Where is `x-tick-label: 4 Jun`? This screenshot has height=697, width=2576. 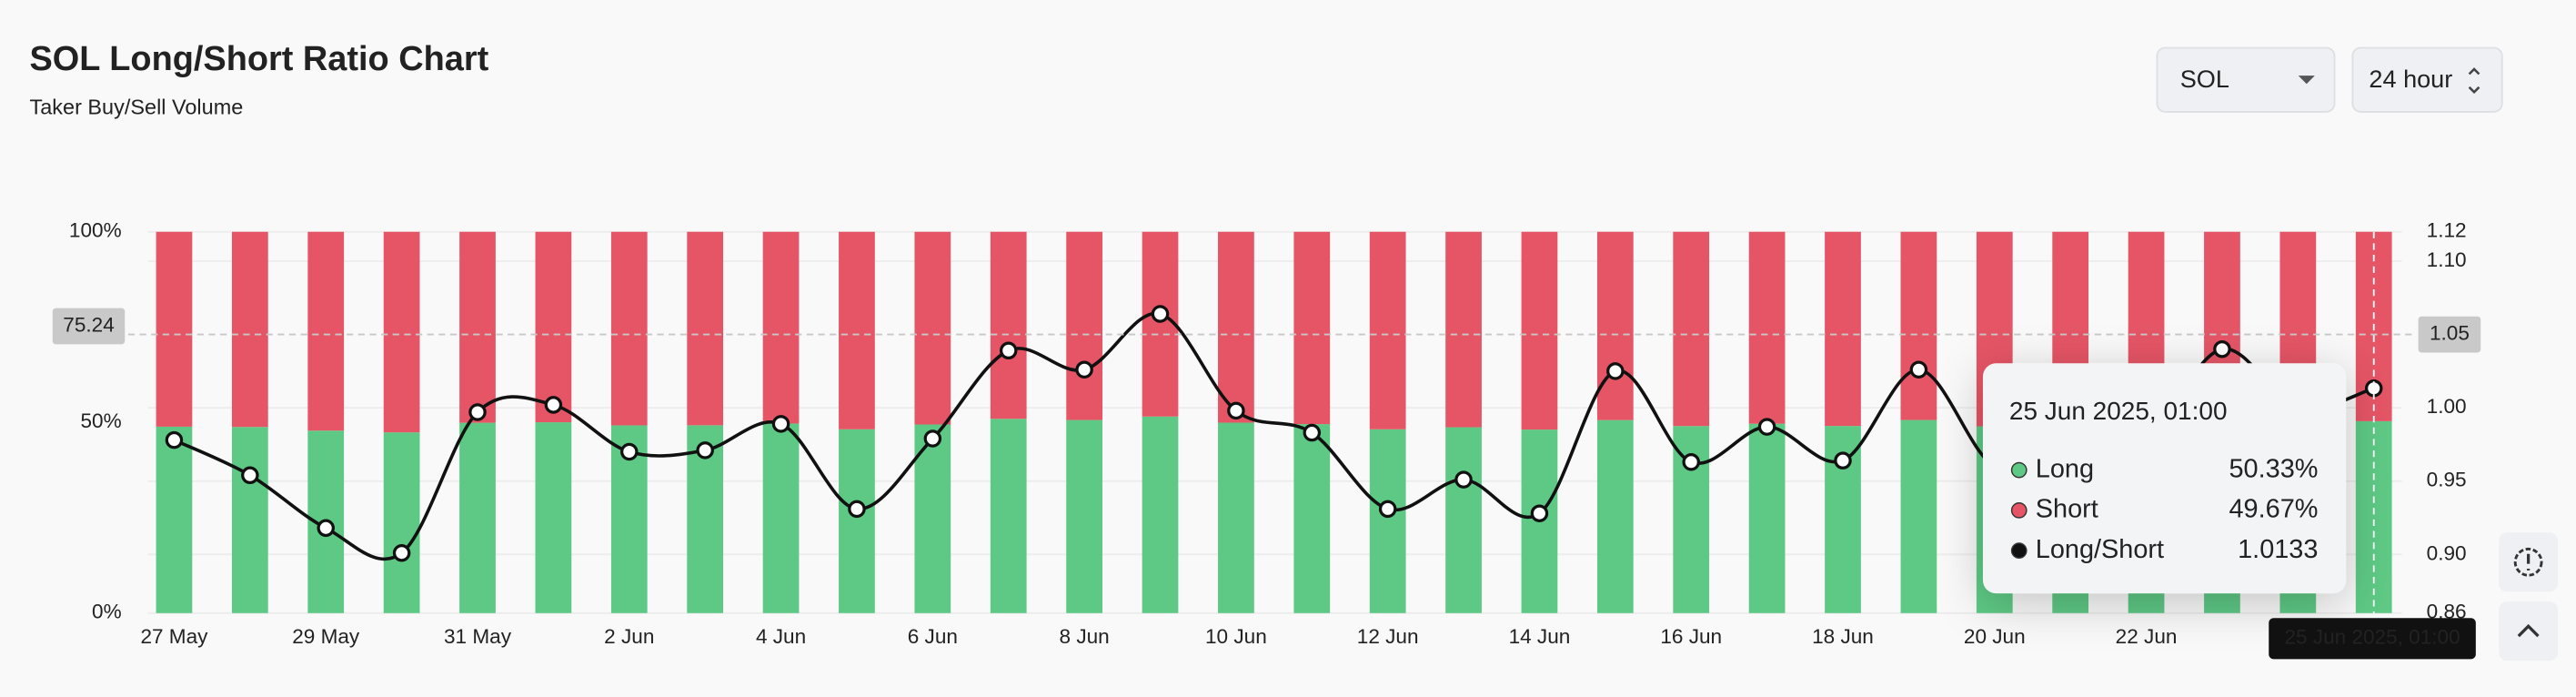
x-tick-label: 4 Jun is located at coordinates (781, 636).